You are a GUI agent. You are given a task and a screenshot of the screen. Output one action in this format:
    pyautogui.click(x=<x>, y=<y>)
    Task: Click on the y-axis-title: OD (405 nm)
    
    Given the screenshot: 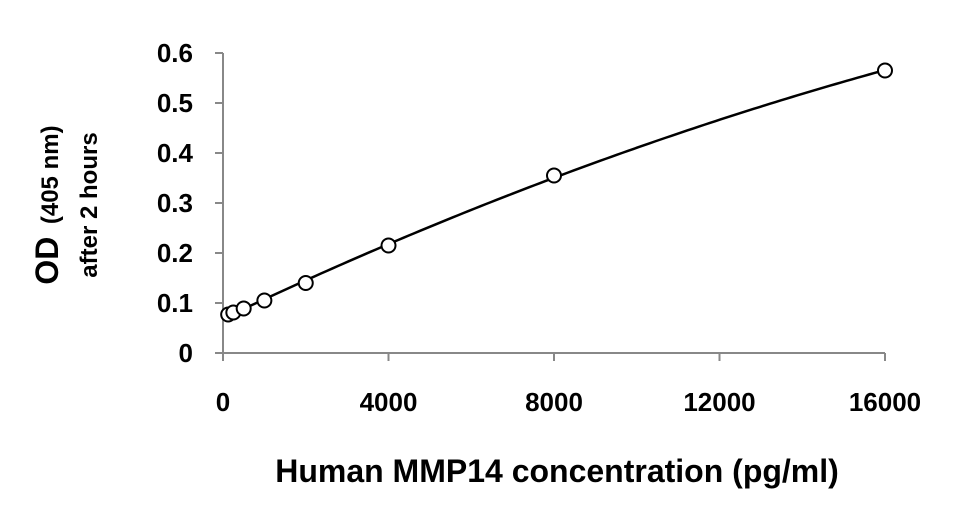 What is the action you would take?
    pyautogui.click(x=47, y=204)
    